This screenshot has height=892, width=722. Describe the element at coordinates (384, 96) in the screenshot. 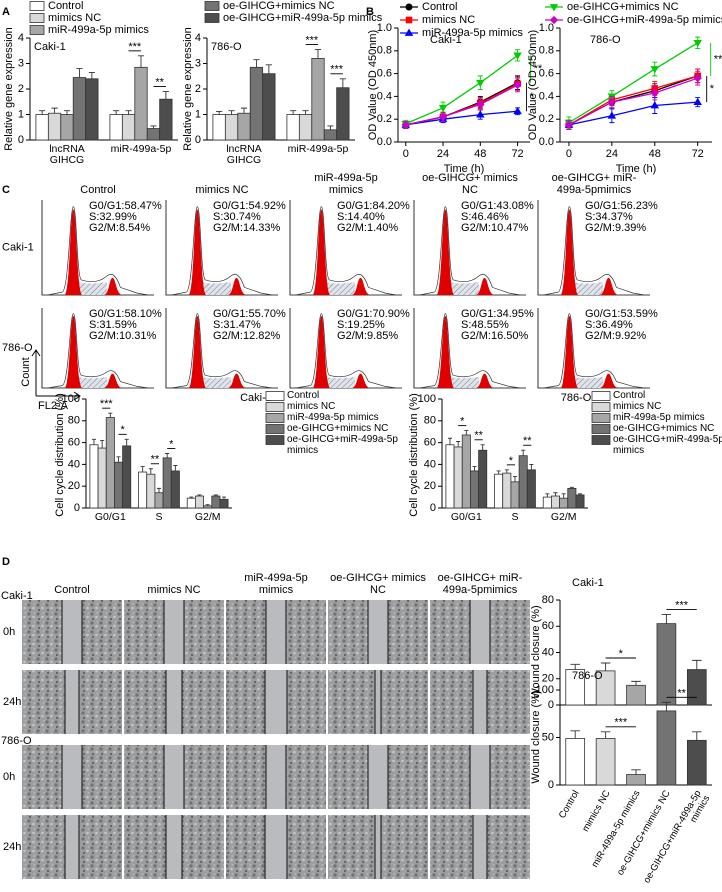

I see `y-tick-label: 0.4` at that location.